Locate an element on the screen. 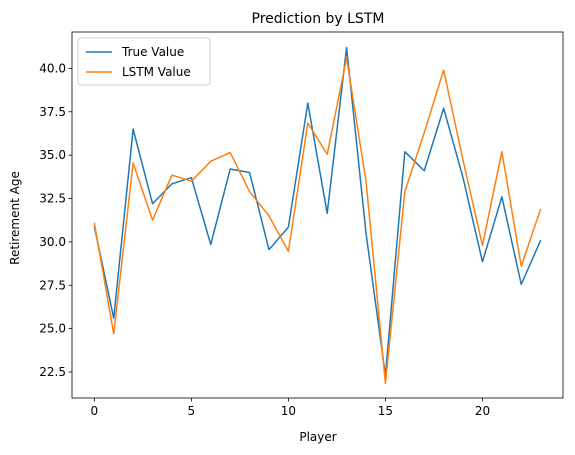  x-axis: 0 5 10 15 20 is located at coordinates (290, 408).